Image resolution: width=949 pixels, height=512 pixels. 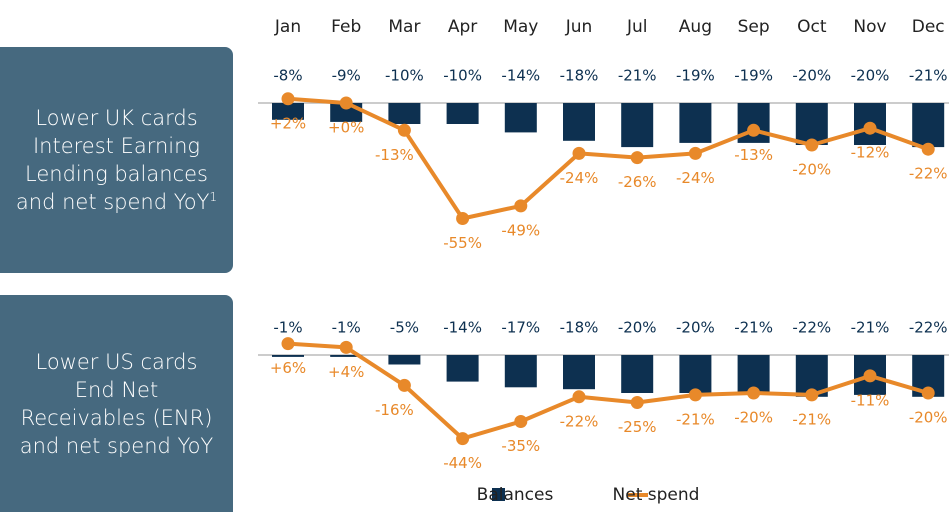 I want to click on month-label: Jun, so click(x=579, y=27).